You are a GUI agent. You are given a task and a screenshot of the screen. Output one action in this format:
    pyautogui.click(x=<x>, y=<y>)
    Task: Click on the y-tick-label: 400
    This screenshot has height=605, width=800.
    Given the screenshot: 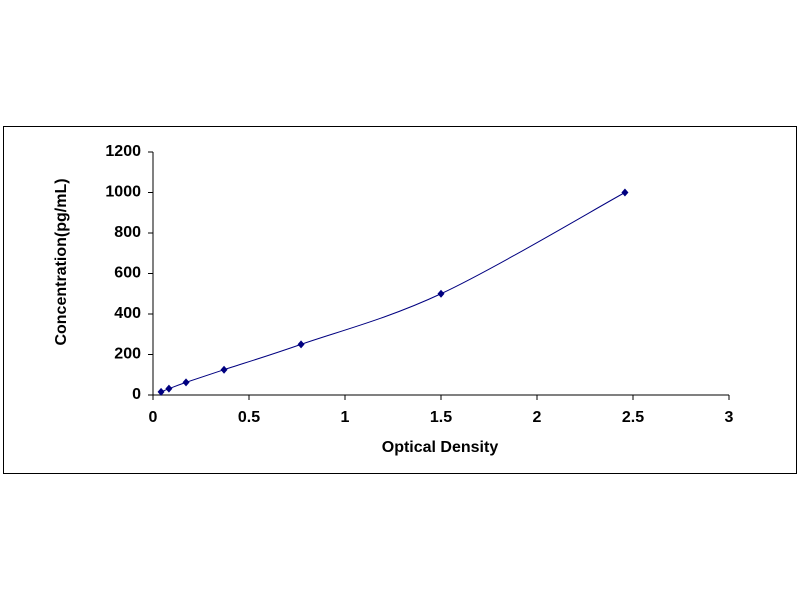 What is the action you would take?
    pyautogui.click(x=127, y=313)
    